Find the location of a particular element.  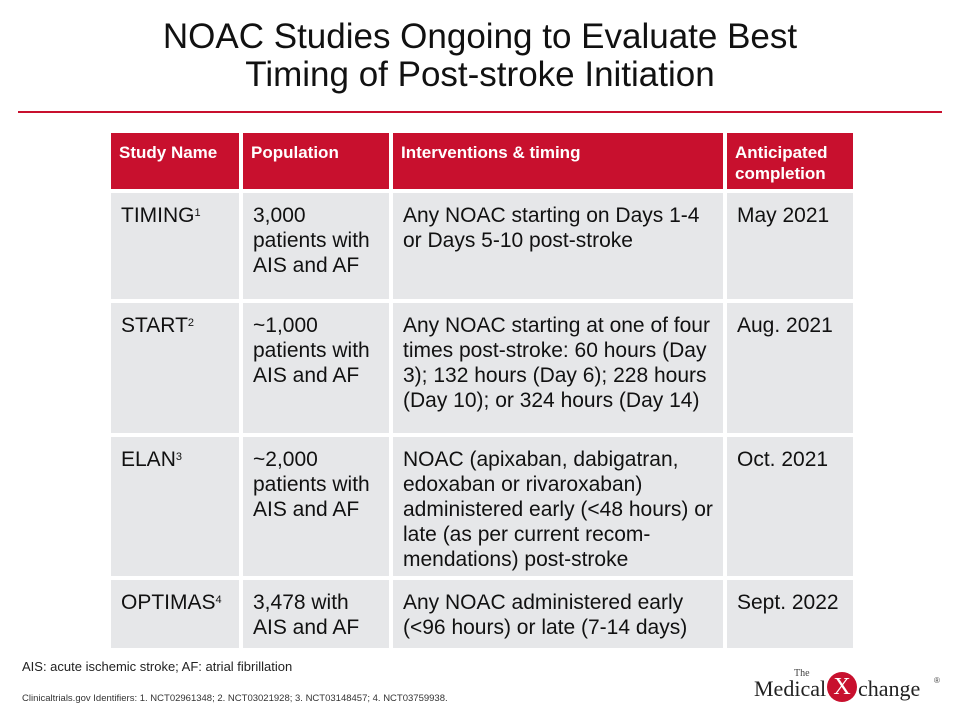

header-study-name: Study Name is located at coordinates (175, 161).